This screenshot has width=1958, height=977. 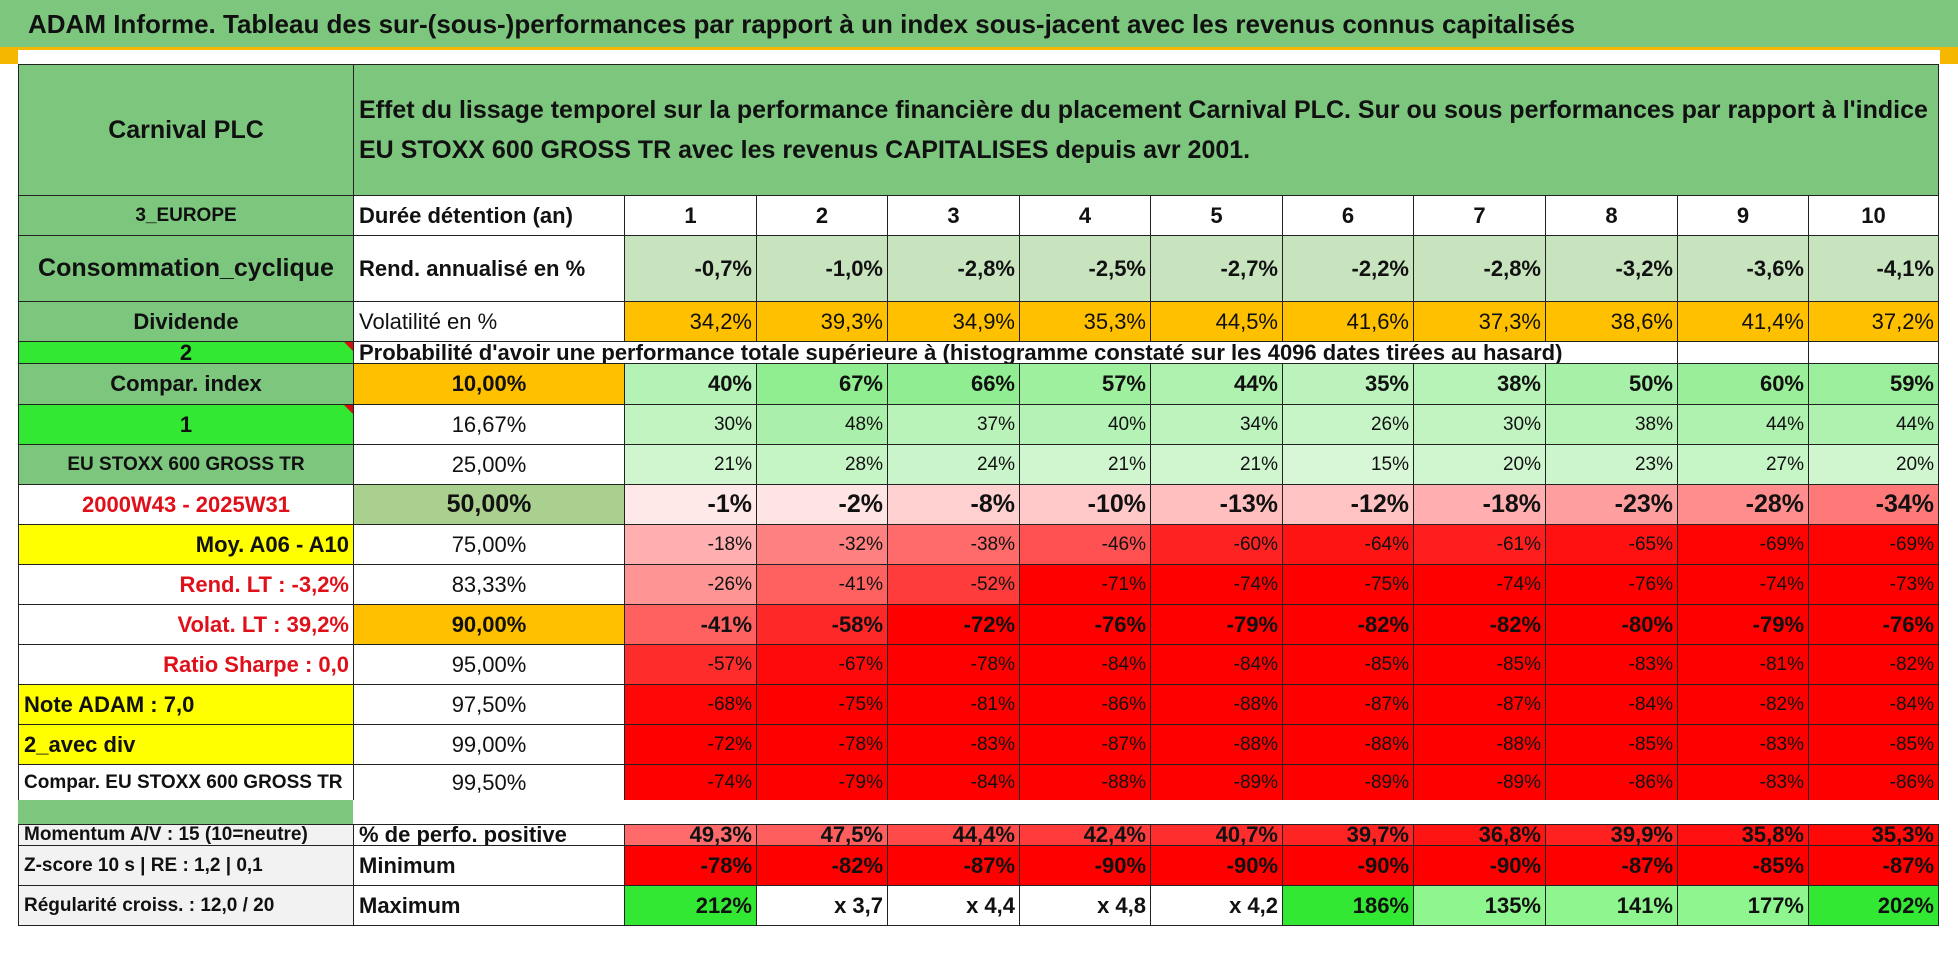 I want to click on probability-value: 48%, so click(x=822, y=424).